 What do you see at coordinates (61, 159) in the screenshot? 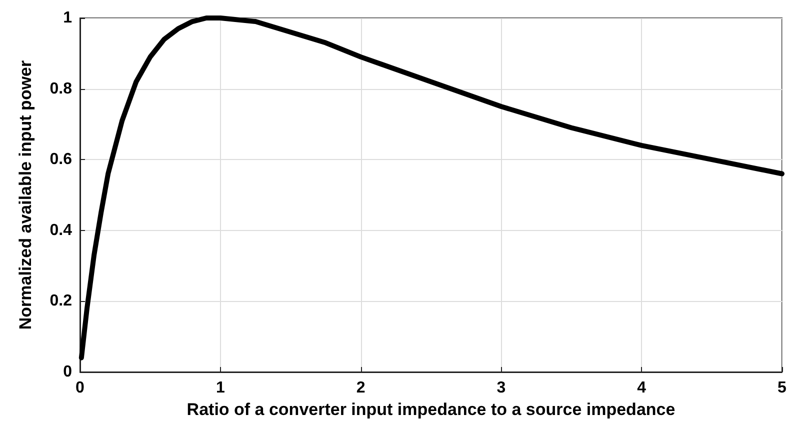
I see `y-tick-label: 0.6` at bounding box center [61, 159].